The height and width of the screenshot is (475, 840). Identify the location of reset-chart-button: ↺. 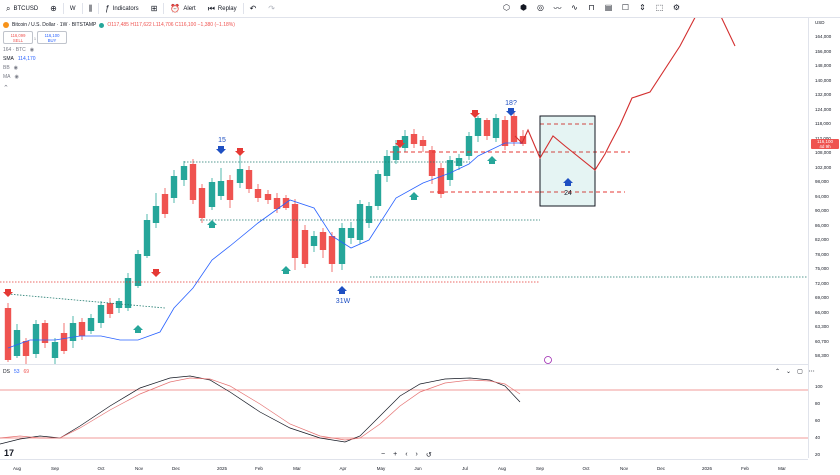
(428, 455).